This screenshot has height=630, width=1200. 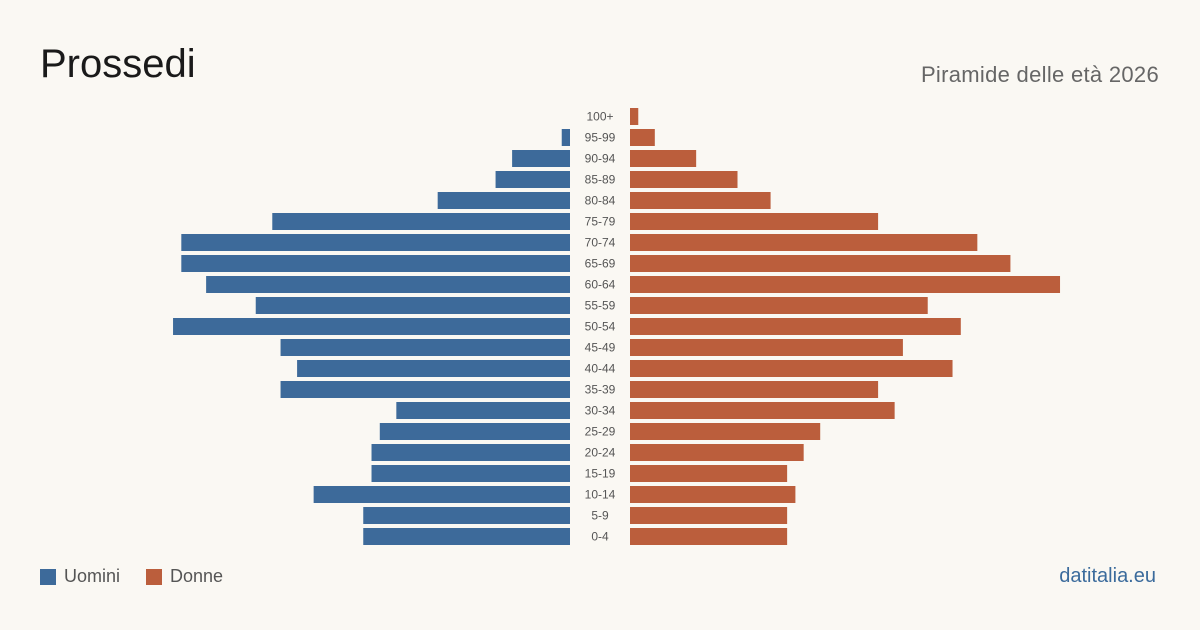 What do you see at coordinates (600, 474) in the screenshot?
I see `age-label-15-19: 15-19` at bounding box center [600, 474].